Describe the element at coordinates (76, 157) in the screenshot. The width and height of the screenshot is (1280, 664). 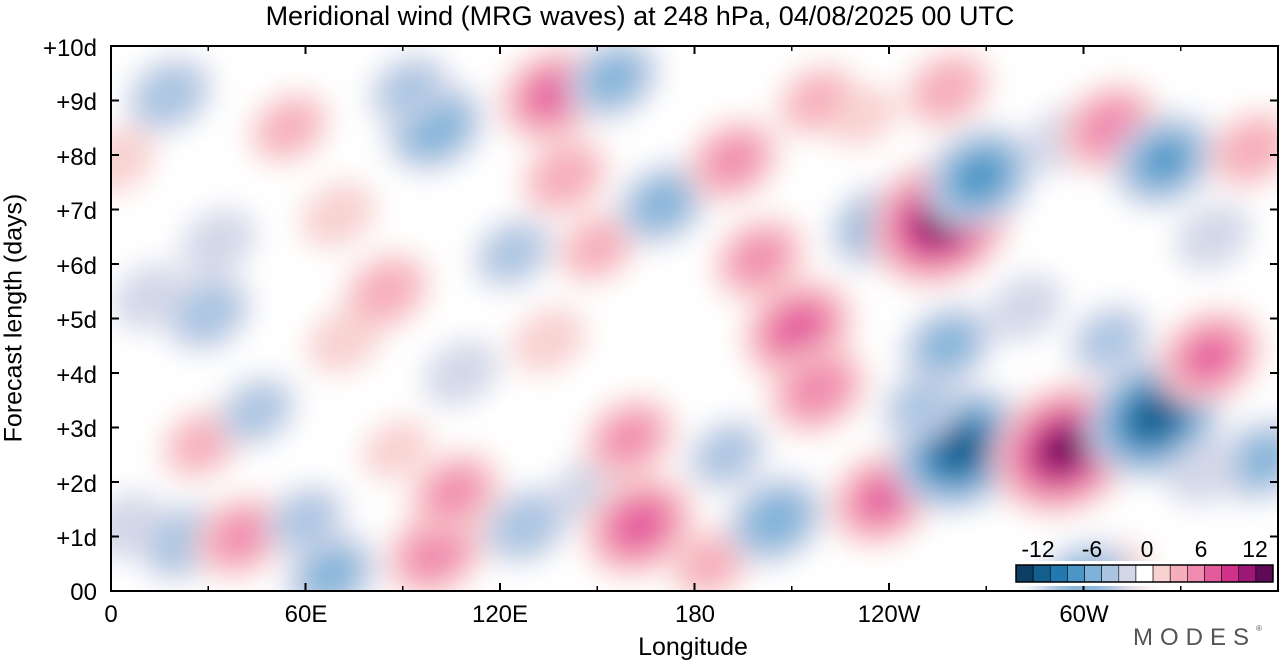
I see `y-tick-label: +8d` at that location.